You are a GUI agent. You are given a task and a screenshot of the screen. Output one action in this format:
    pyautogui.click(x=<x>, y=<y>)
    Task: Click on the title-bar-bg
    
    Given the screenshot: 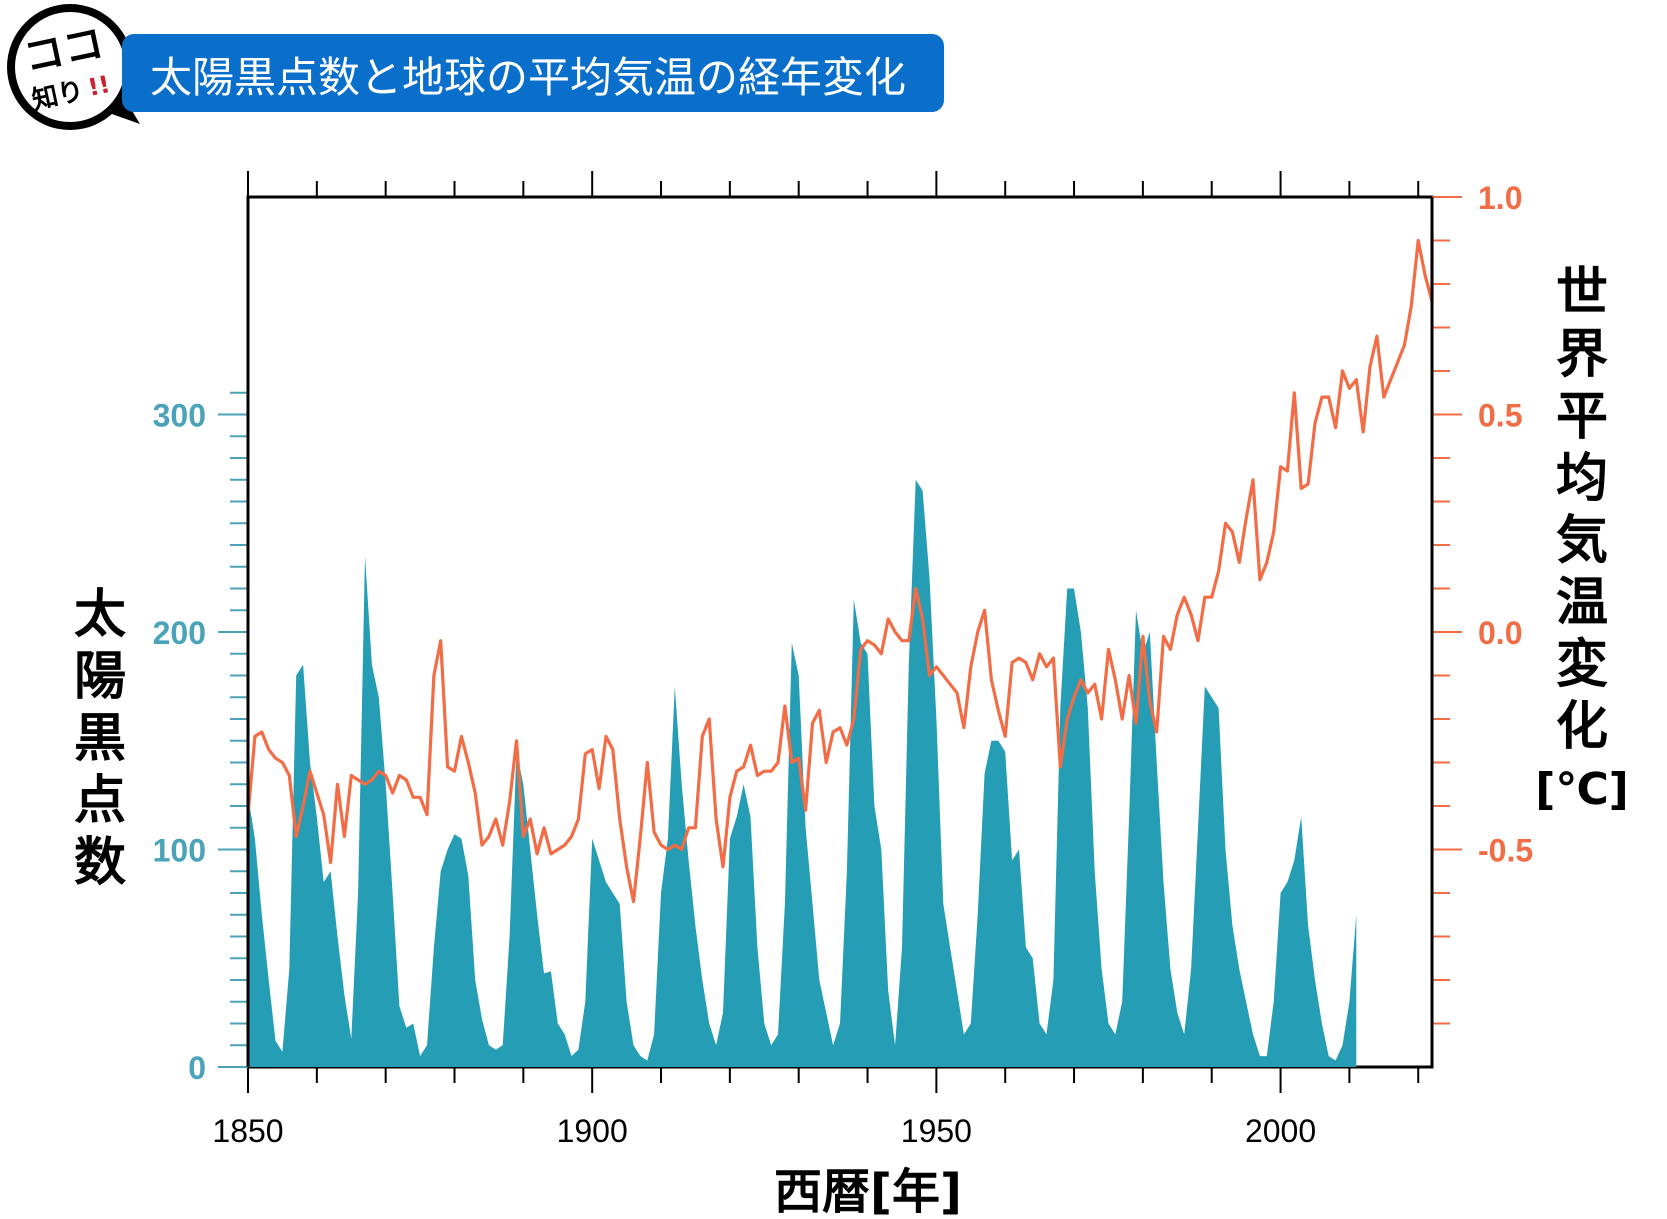 What is the action you would take?
    pyautogui.click(x=533, y=73)
    